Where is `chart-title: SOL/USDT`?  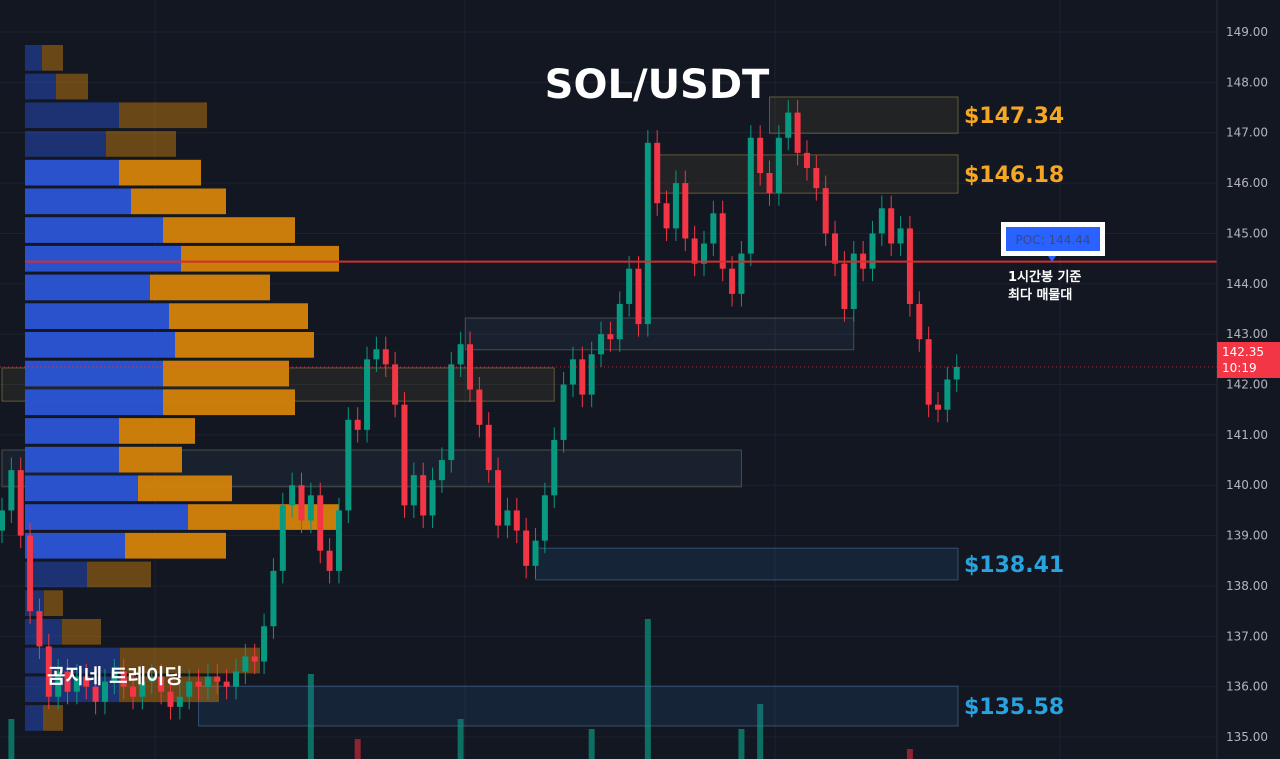 chart-title: SOL/USDT is located at coordinates (657, 85).